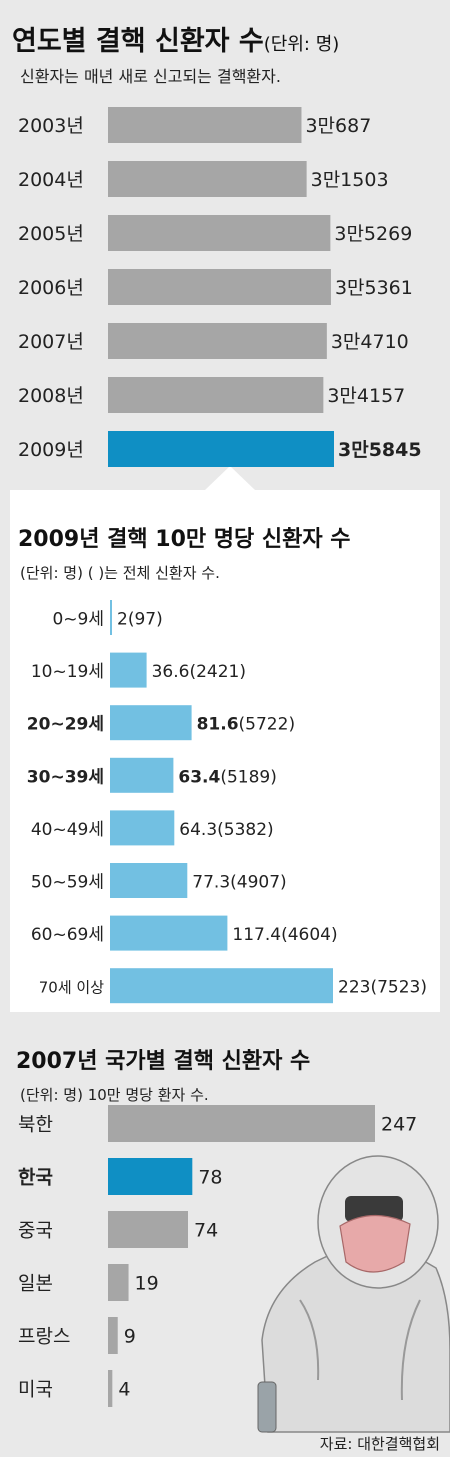 The image size is (450, 1457). What do you see at coordinates (114, 1095) in the screenshot?
I see `chart3-subtitle: (단위: 명) 10만 명당 환자 수.` at bounding box center [114, 1095].